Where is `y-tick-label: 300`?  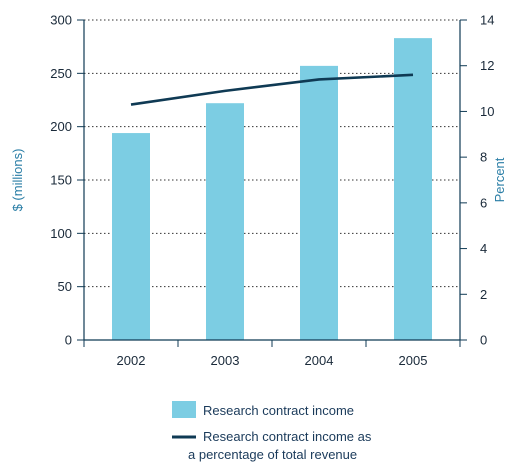
y-tick-label: 300 is located at coordinates (61, 20).